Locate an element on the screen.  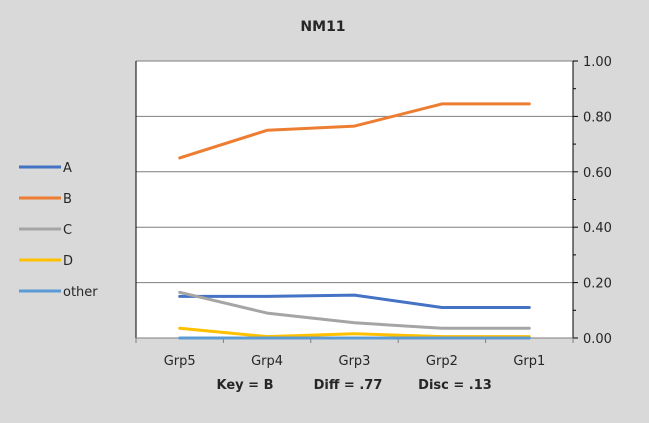
x-tick-label: Grp4 is located at coordinates (267, 361).